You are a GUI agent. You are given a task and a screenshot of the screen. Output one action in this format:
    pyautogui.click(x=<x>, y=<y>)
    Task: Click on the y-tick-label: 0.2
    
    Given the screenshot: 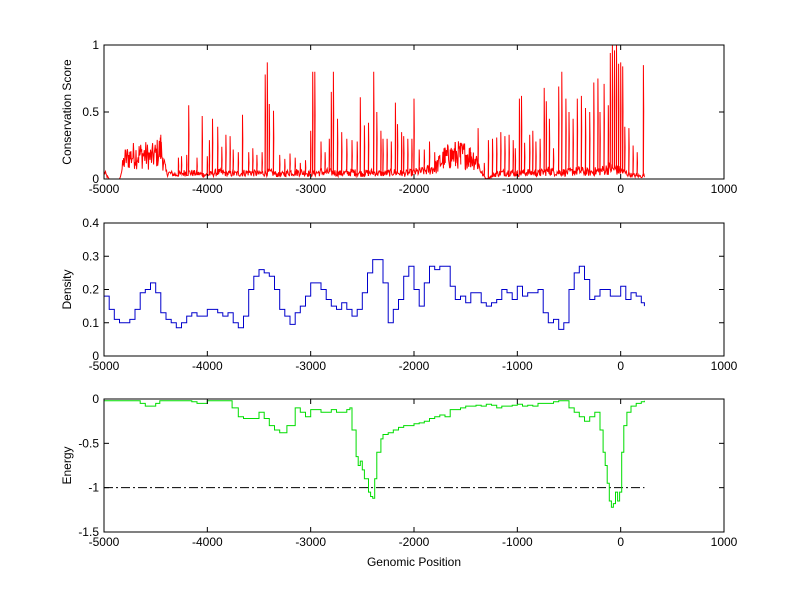 What is the action you would take?
    pyautogui.click(x=90, y=290)
    